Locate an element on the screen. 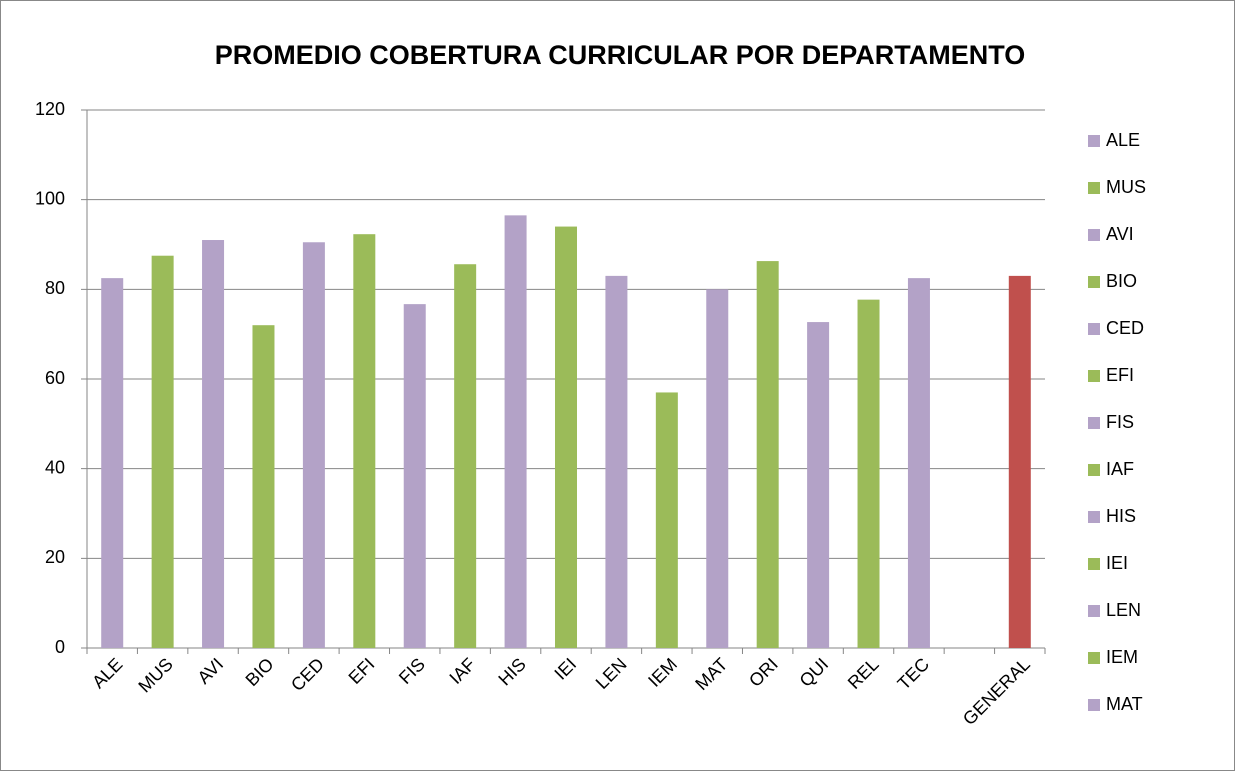  y-tick-label: 100 is located at coordinates (50, 198).